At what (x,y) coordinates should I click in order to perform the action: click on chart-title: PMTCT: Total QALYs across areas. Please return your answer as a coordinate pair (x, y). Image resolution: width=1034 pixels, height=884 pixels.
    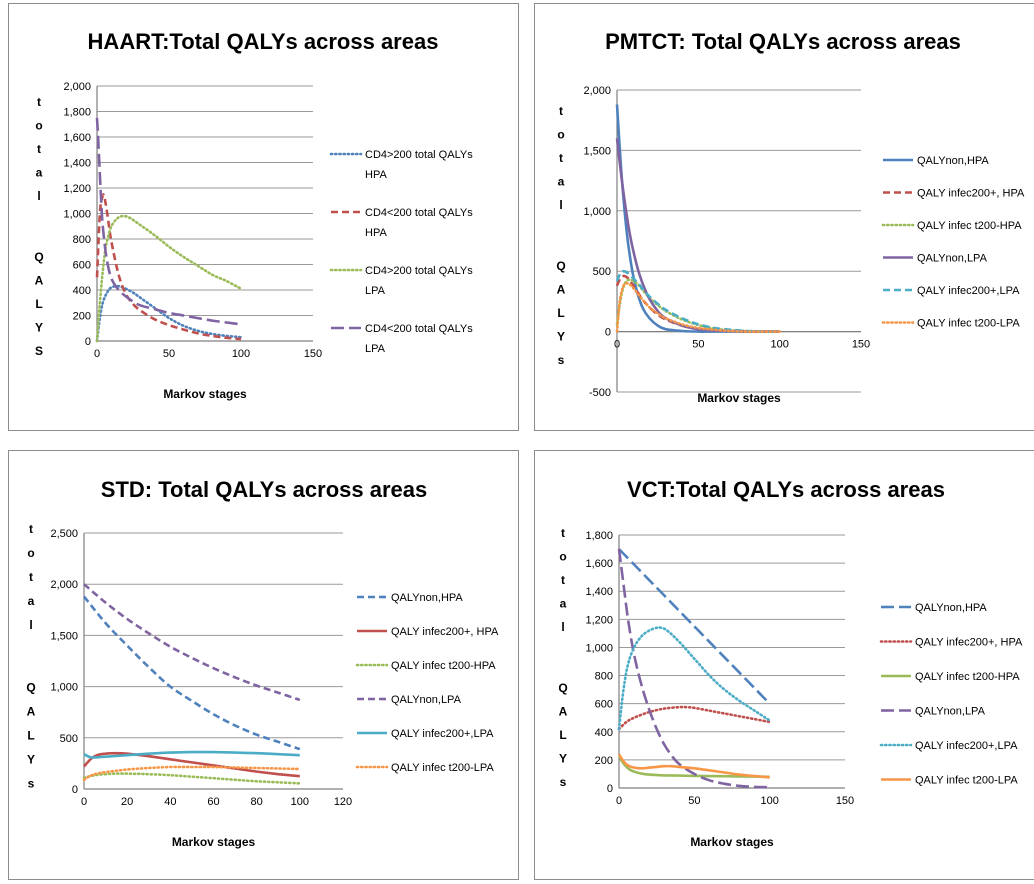
    Looking at the image, I should click on (783, 41).